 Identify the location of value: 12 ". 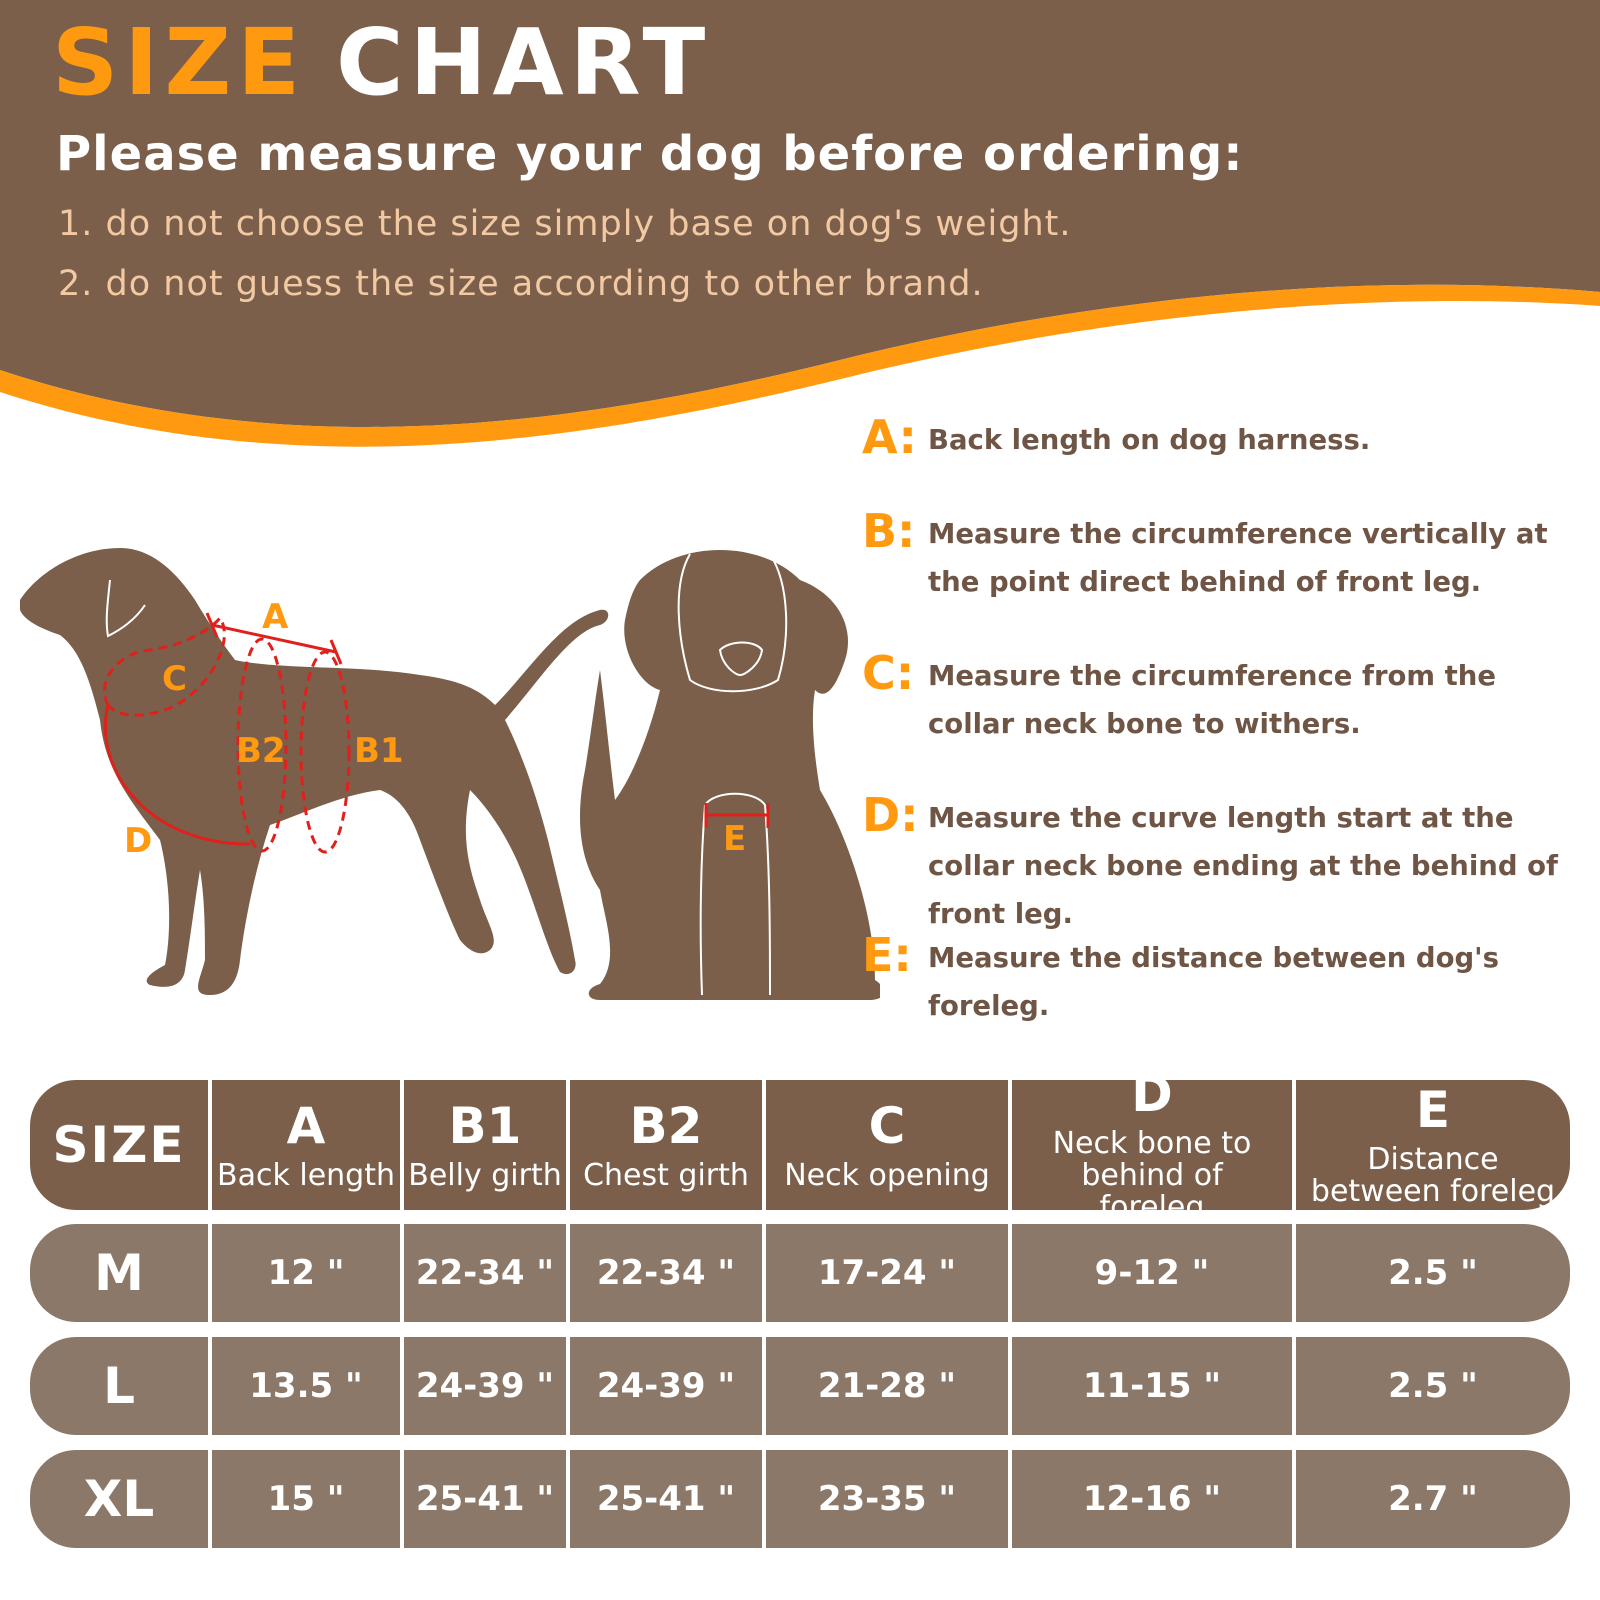
(306, 1273).